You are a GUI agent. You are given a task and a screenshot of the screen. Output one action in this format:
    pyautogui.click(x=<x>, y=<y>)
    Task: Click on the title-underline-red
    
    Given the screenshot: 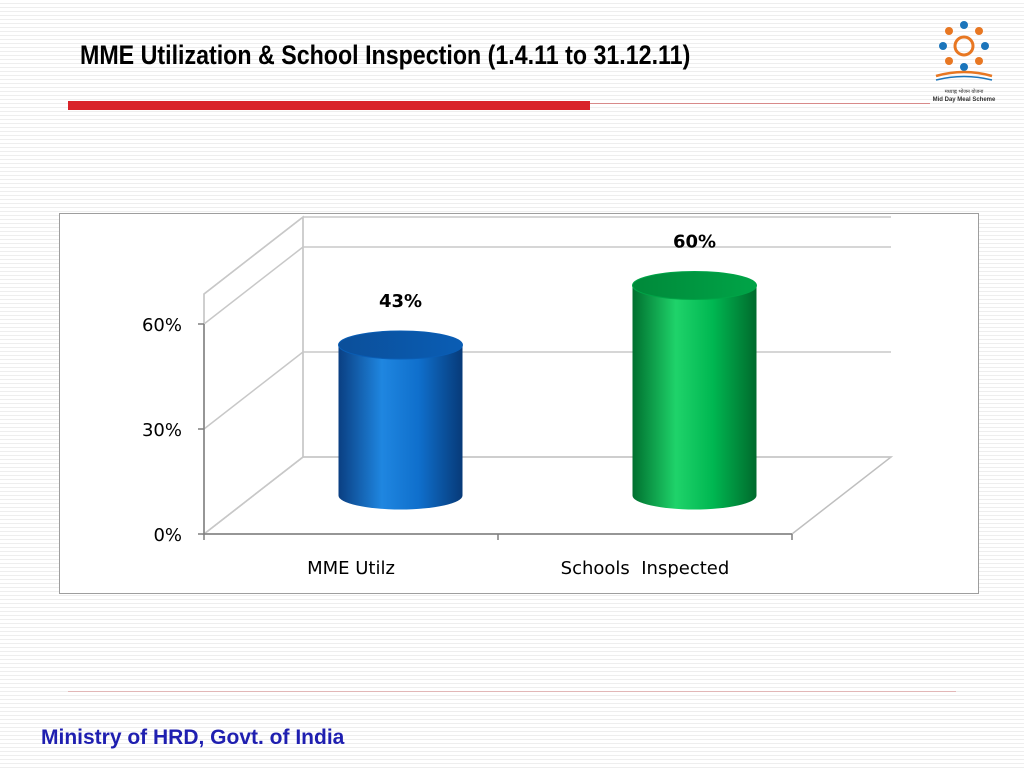 What is the action you would take?
    pyautogui.click(x=329, y=105)
    